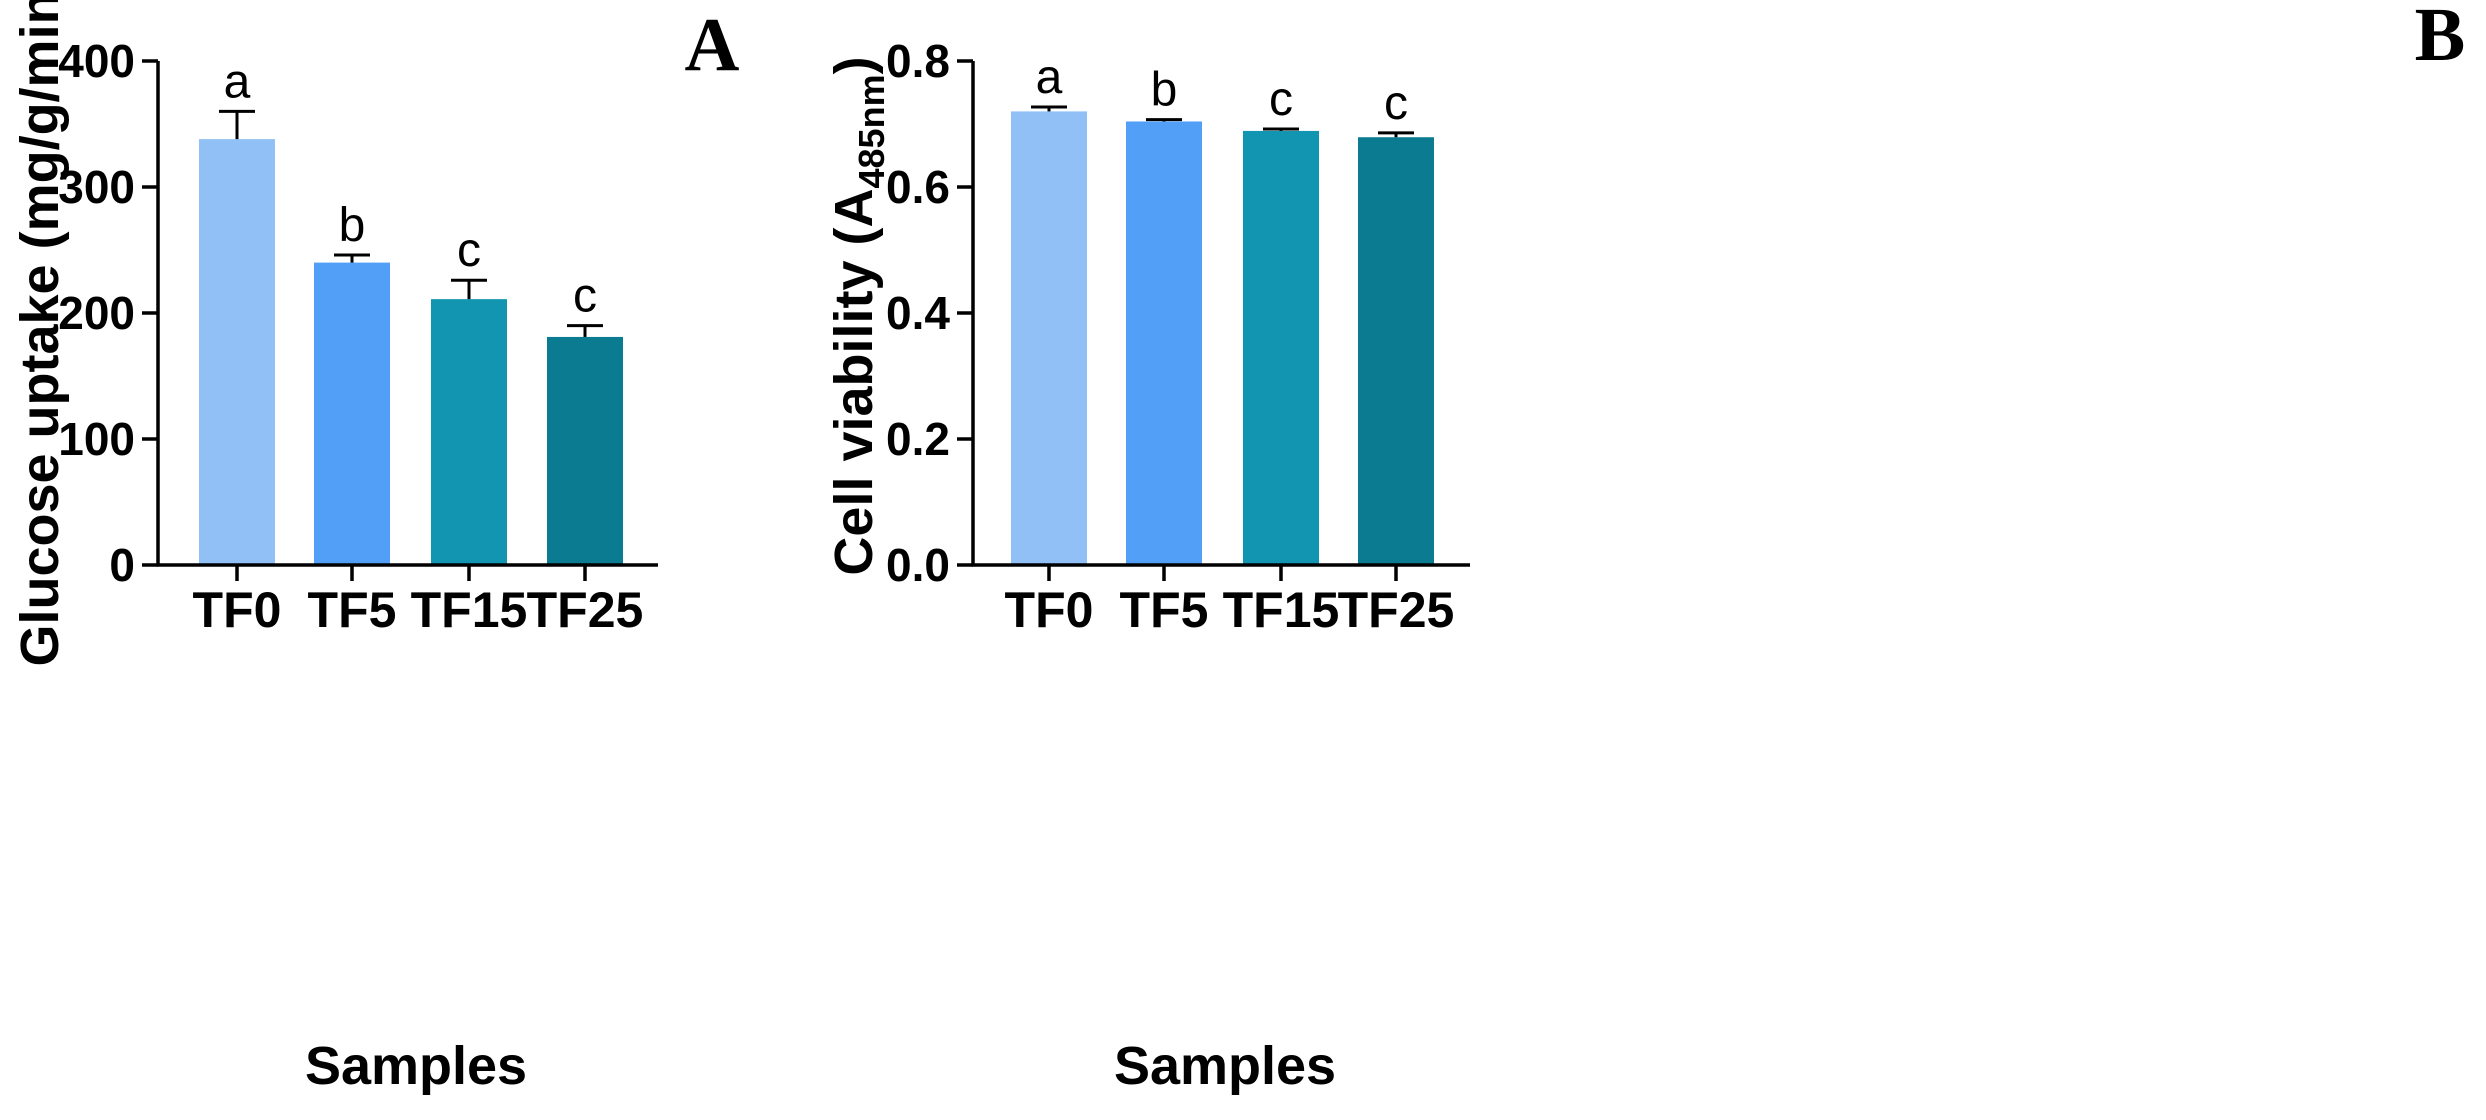 The width and height of the screenshot is (2486, 1120). What do you see at coordinates (96, 313) in the screenshot?
I see `panel-a-y-tick-label: 200` at bounding box center [96, 313].